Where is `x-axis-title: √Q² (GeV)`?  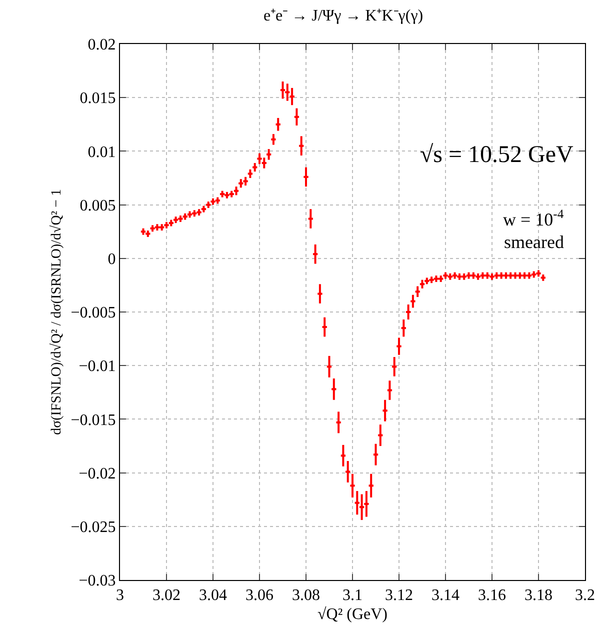 x-axis-title: √Q² (GeV) is located at coordinates (353, 614).